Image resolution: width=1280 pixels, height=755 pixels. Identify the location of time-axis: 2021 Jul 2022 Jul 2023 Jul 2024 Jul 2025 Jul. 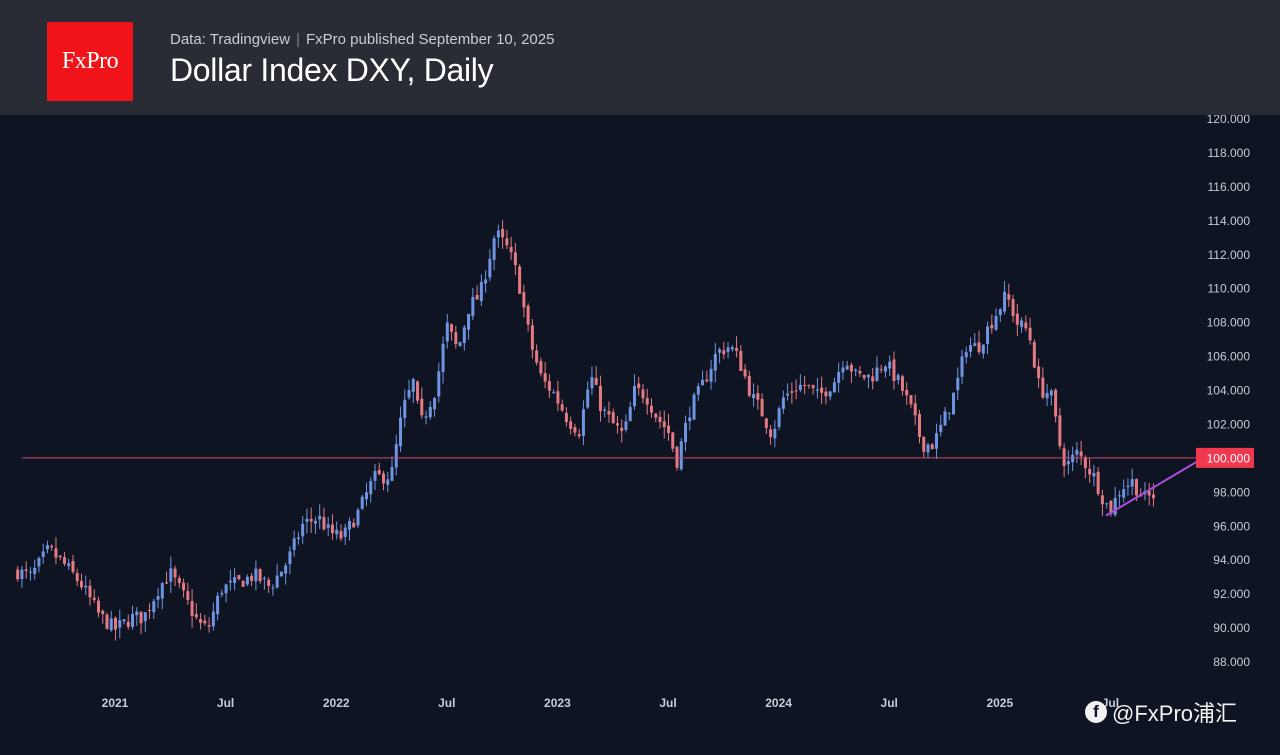
(610, 703).